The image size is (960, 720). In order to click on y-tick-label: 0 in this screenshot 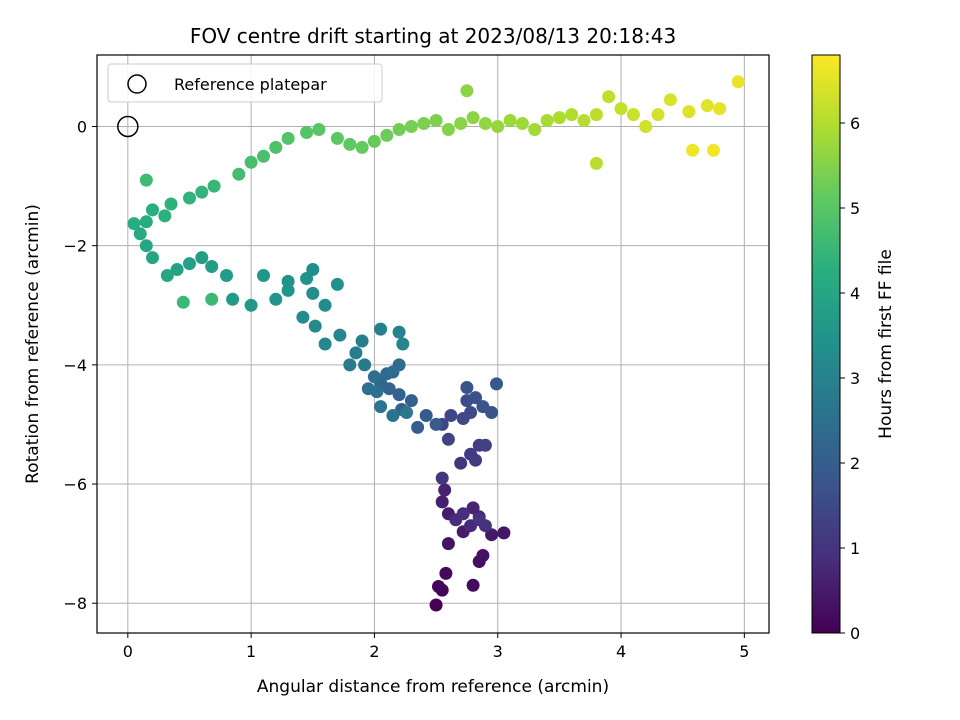, I will do `click(82, 127)`.